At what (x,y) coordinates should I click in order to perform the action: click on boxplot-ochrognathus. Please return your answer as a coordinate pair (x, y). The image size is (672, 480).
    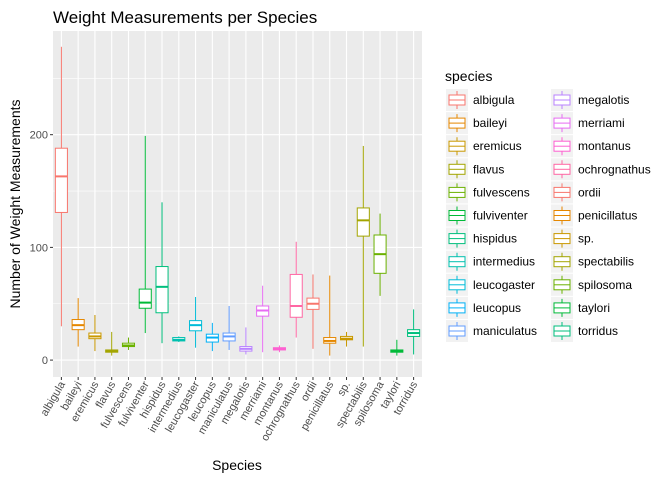
    Looking at the image, I should click on (296, 289).